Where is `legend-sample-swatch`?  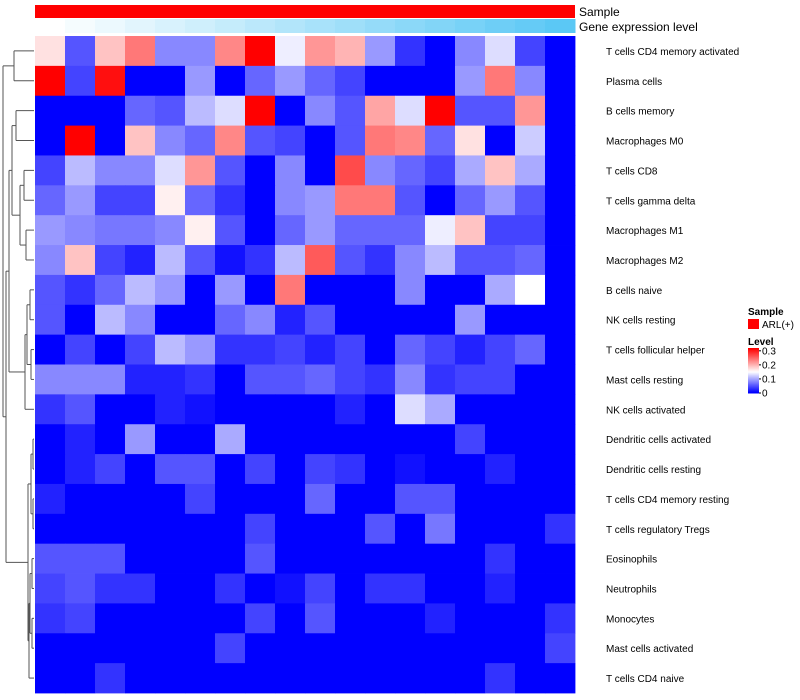 legend-sample-swatch is located at coordinates (753, 324).